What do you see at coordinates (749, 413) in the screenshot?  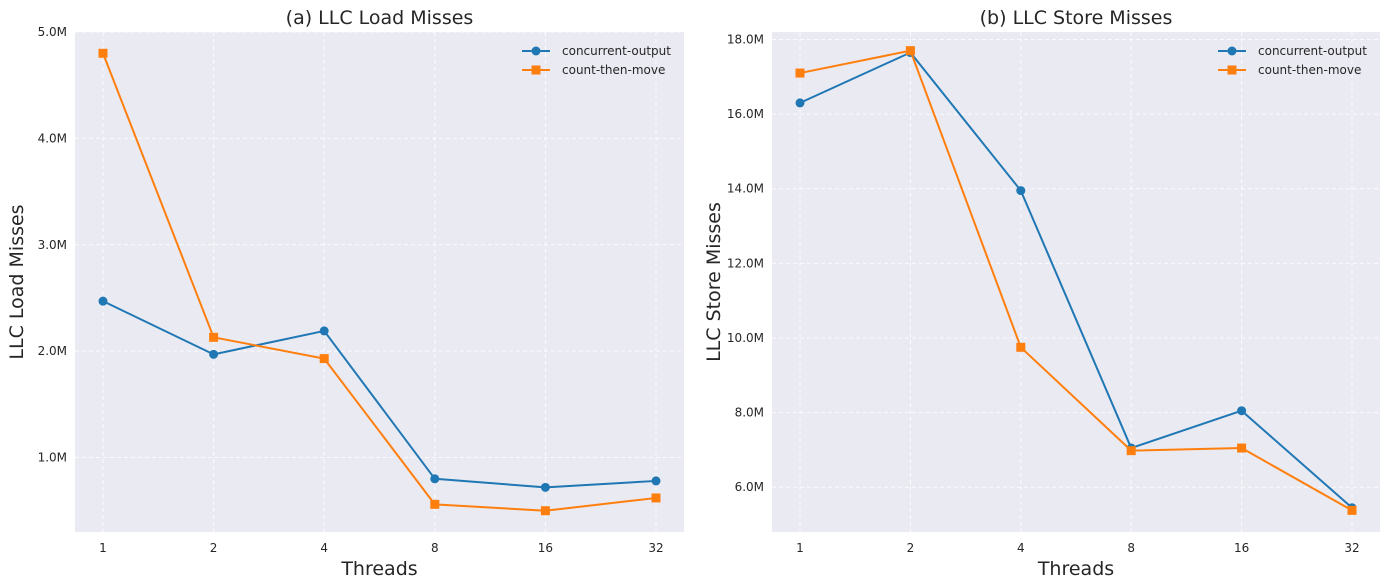 I see `y-tick-label: 8.0M` at bounding box center [749, 413].